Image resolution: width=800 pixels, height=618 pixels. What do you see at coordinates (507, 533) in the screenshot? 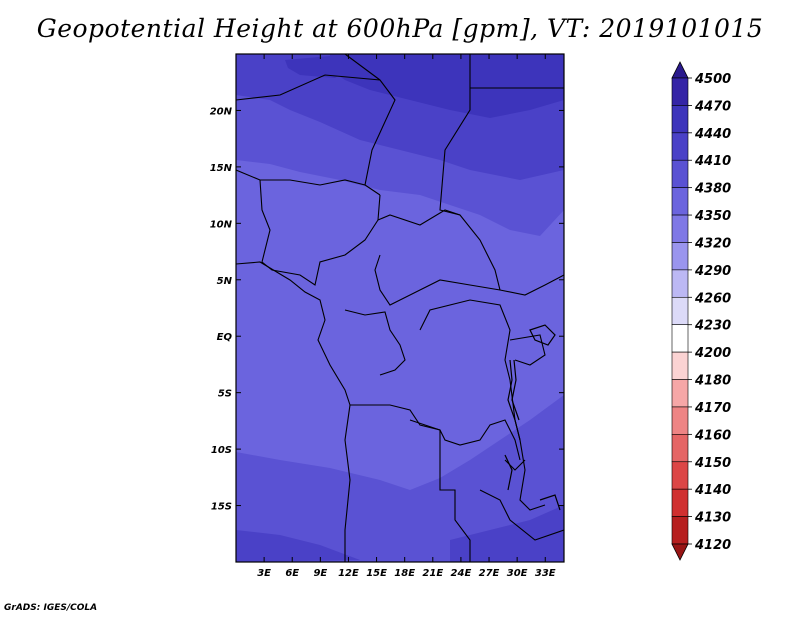
I see `field-south-4440-east` at bounding box center [507, 533].